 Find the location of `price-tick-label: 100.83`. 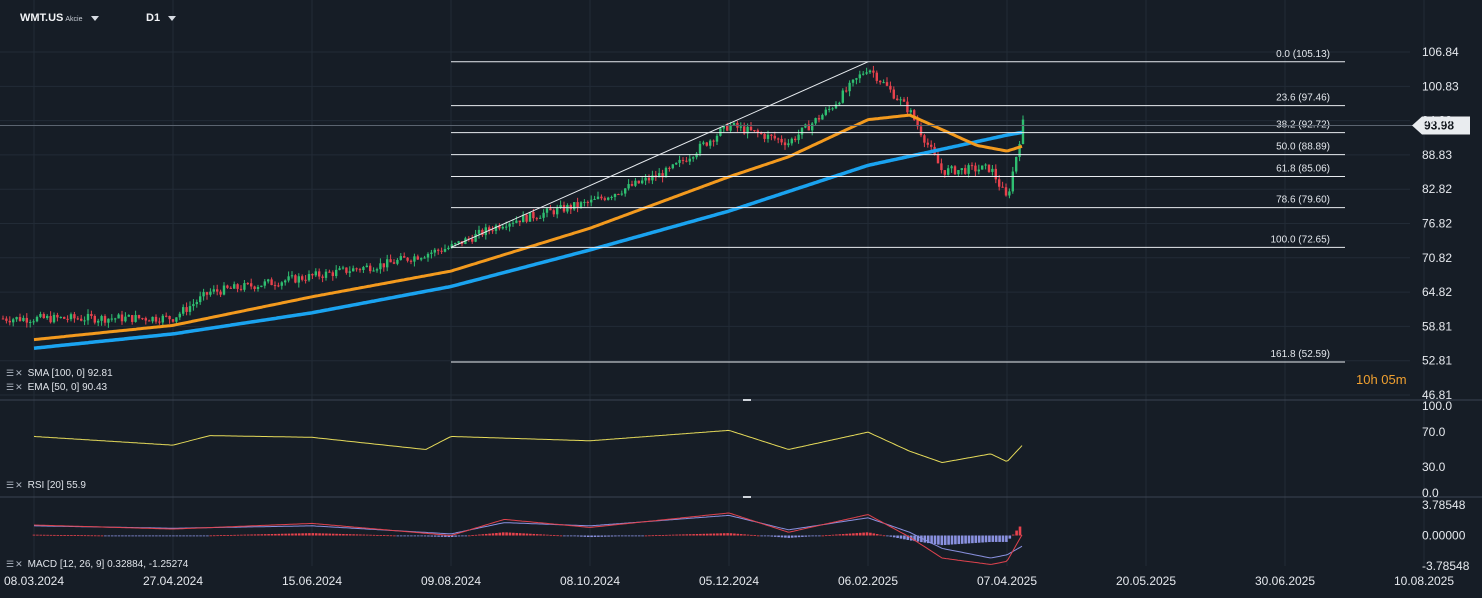

price-tick-label: 100.83 is located at coordinates (1440, 86).